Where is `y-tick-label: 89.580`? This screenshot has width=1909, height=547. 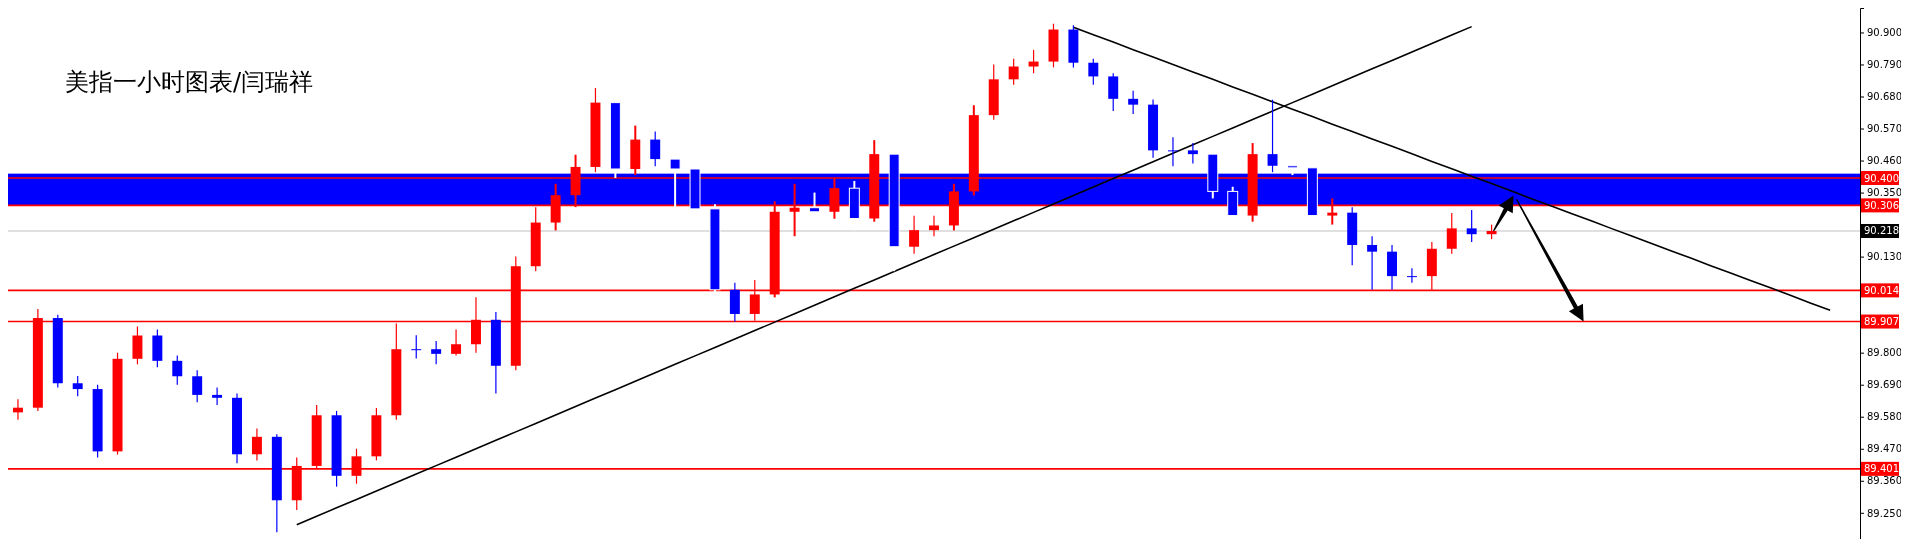
y-tick-label: 89.580 is located at coordinates (1884, 417).